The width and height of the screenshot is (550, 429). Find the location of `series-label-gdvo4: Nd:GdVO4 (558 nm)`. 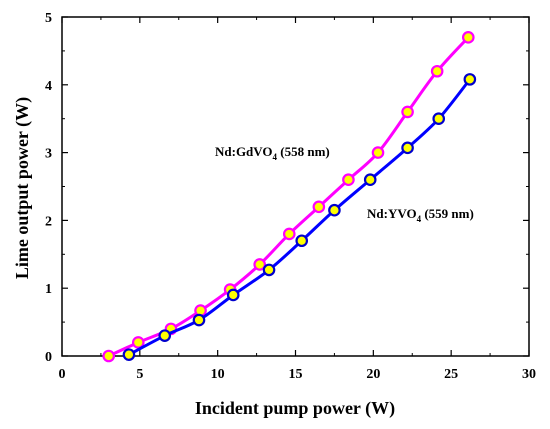

series-label-gdvo4: Nd:GdVO4 (558 nm) is located at coordinates (272, 153).